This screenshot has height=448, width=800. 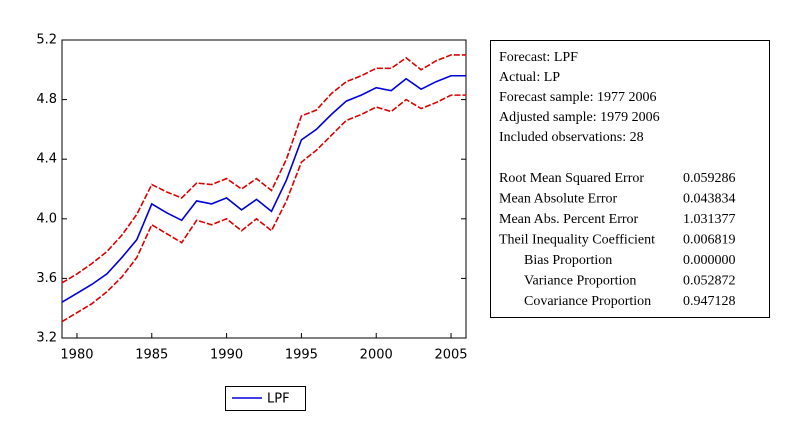 I want to click on stats-value: 0.947128, so click(x=709, y=301).